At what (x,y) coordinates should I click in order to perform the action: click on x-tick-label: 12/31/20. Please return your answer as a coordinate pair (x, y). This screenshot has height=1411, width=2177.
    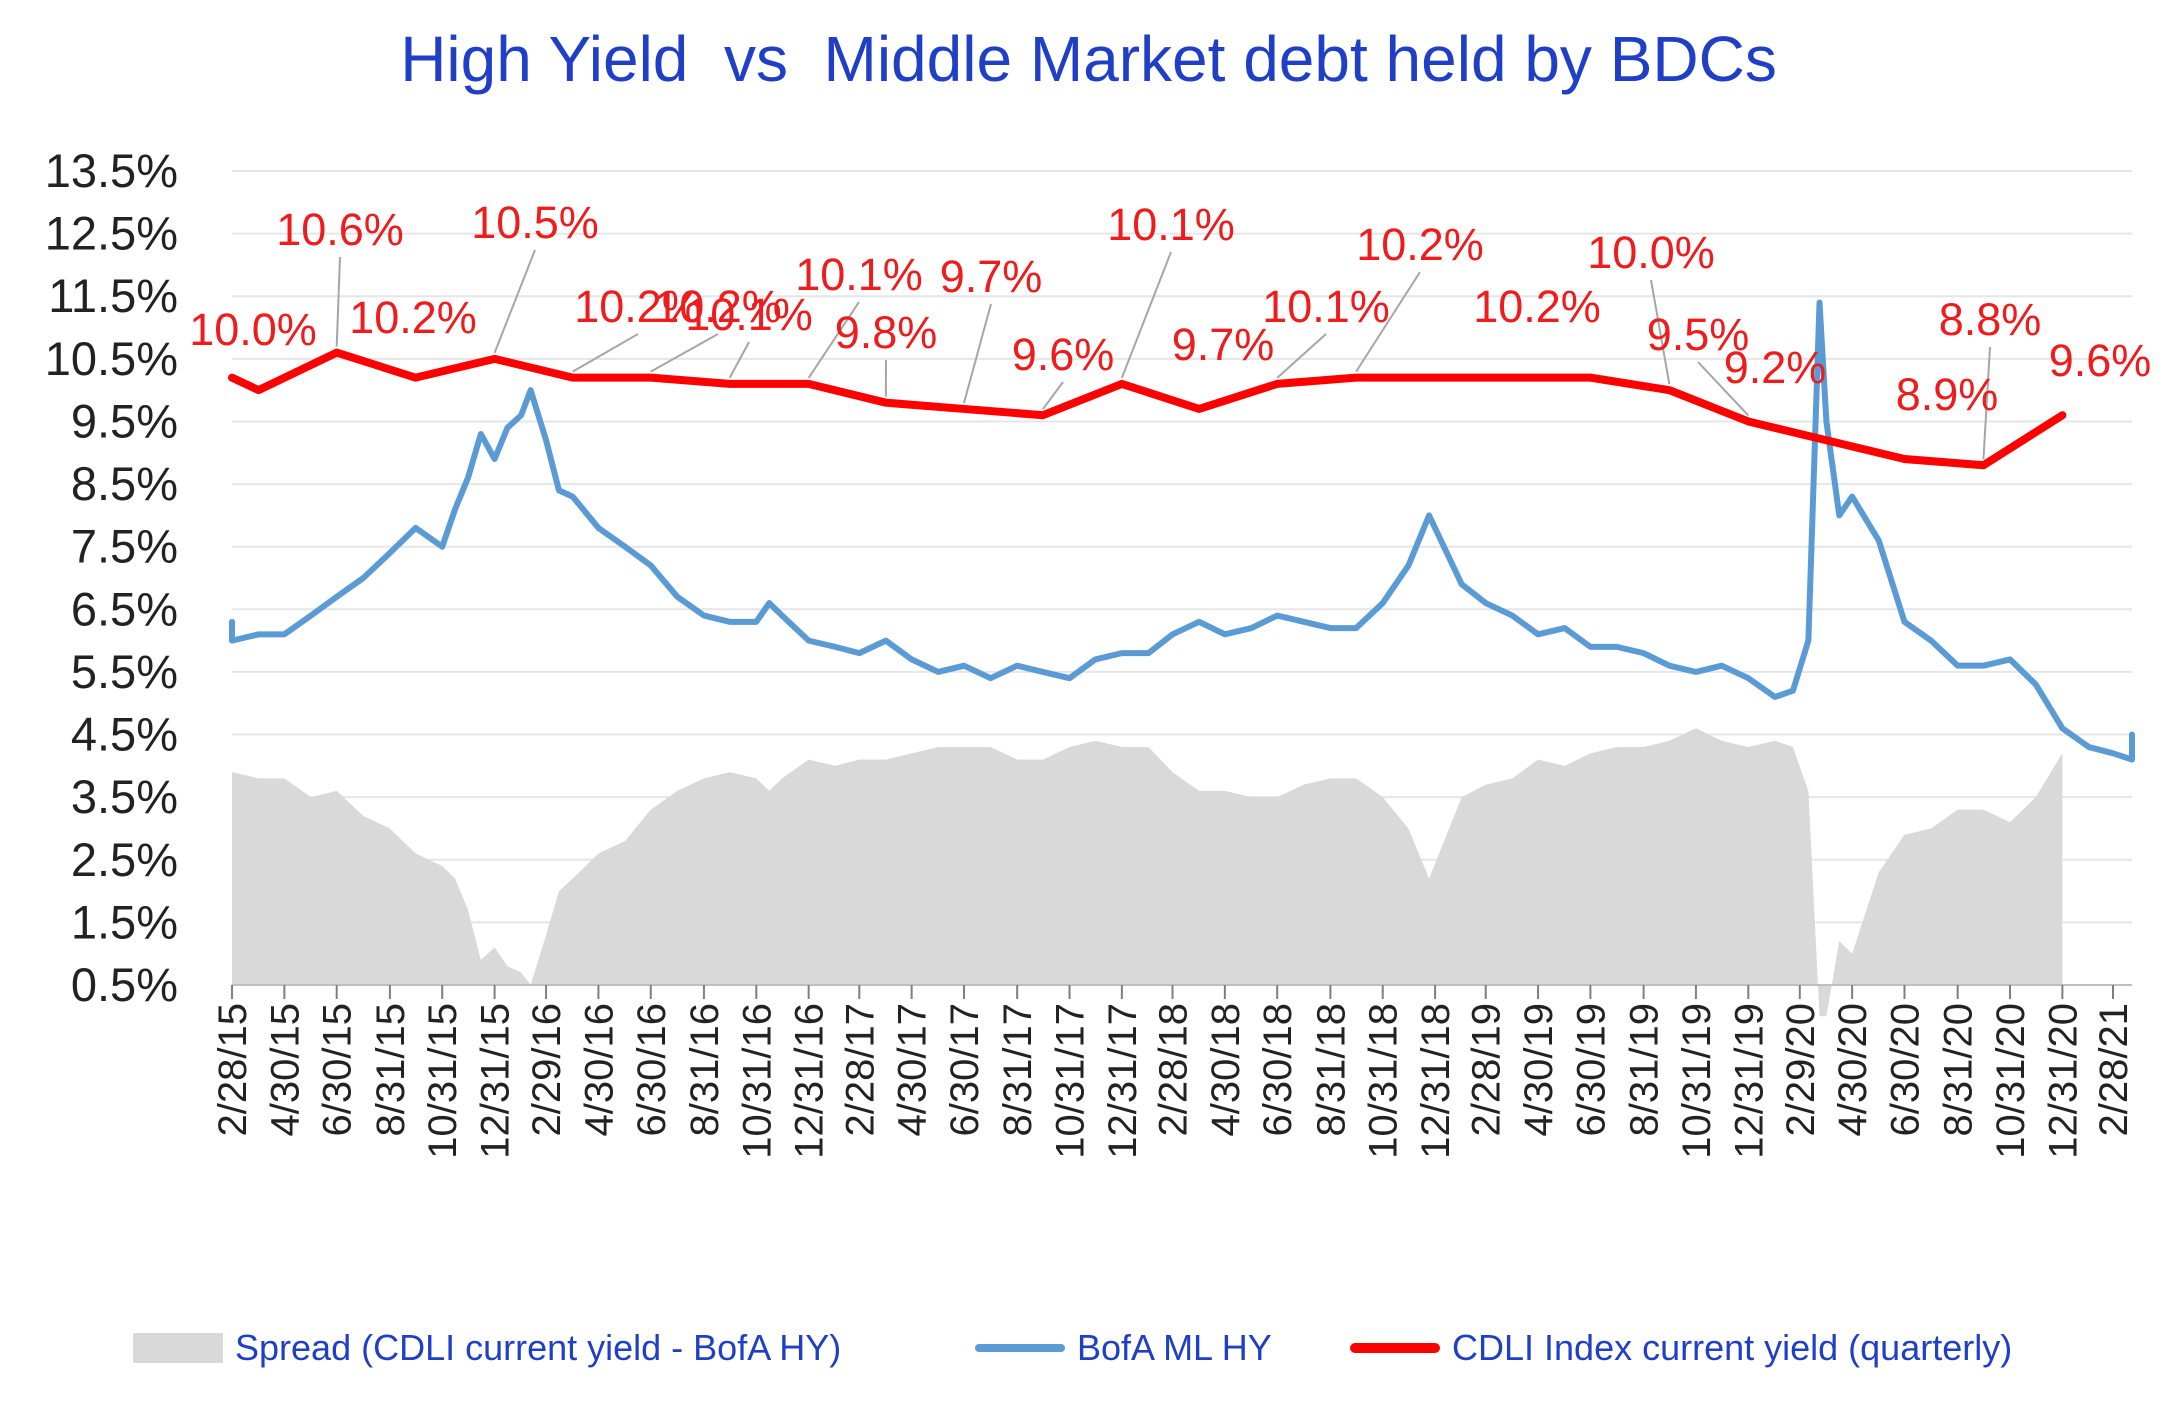
    Looking at the image, I should click on (2063, 1081).